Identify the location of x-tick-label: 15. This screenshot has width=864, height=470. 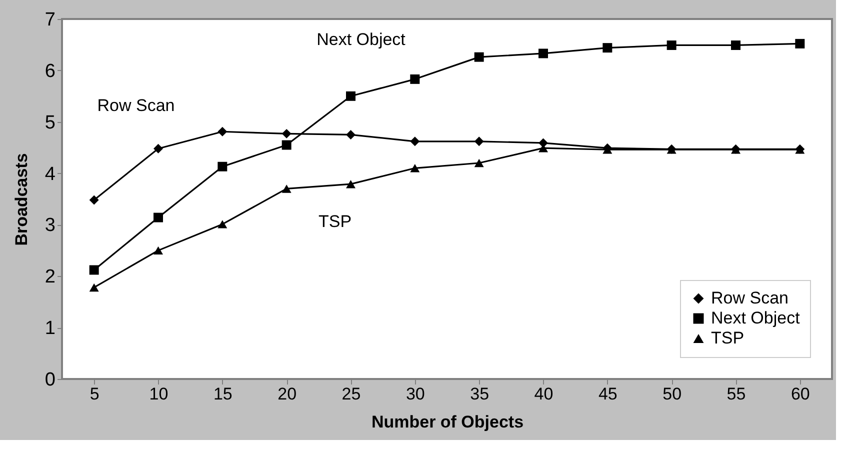
(222, 394).